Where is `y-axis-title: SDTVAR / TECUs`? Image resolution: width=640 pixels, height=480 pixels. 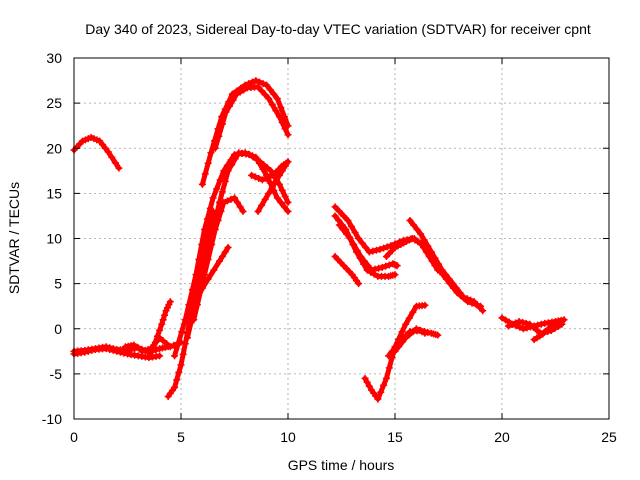
y-axis-title: SDTVAR / TECUs is located at coordinates (14, 238).